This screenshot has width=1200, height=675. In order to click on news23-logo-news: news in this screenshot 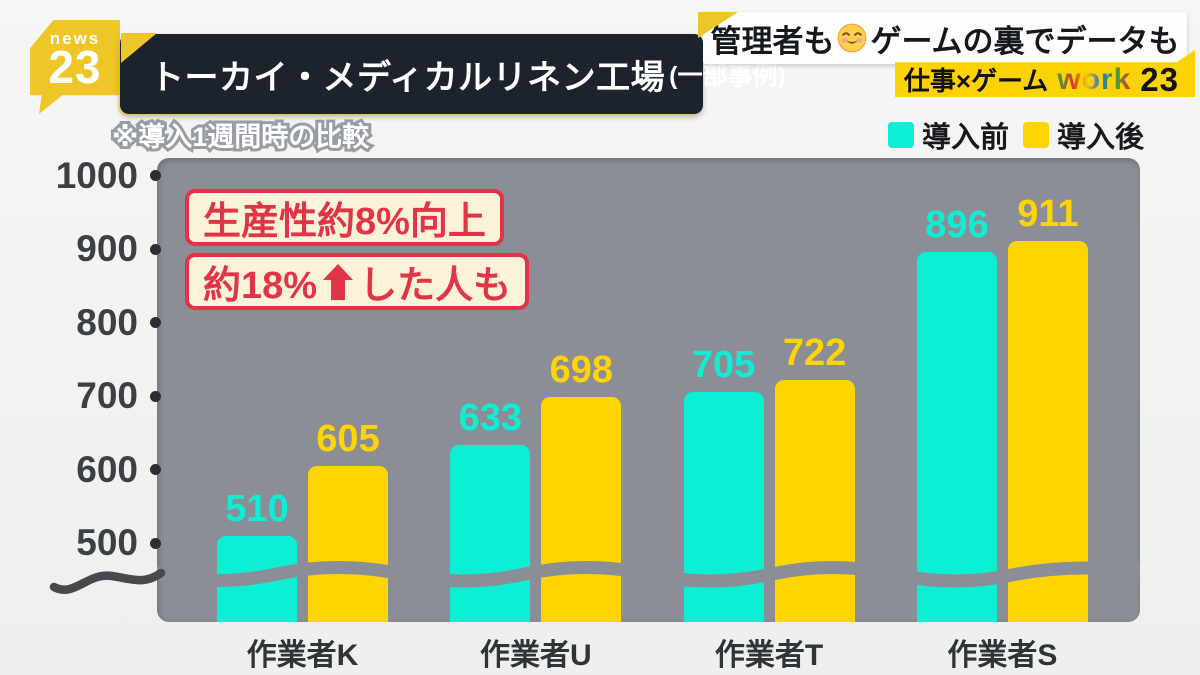, I will do `click(75, 38)`.